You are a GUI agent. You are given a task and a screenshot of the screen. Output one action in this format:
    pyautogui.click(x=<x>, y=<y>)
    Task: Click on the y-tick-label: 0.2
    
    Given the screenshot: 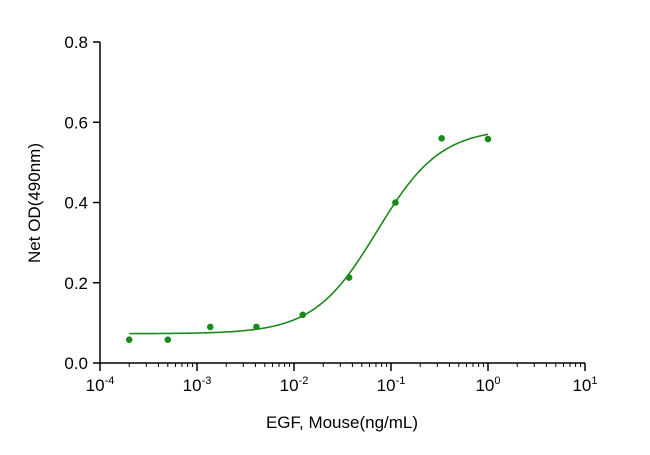 What is the action you would take?
    pyautogui.click(x=76, y=283)
    